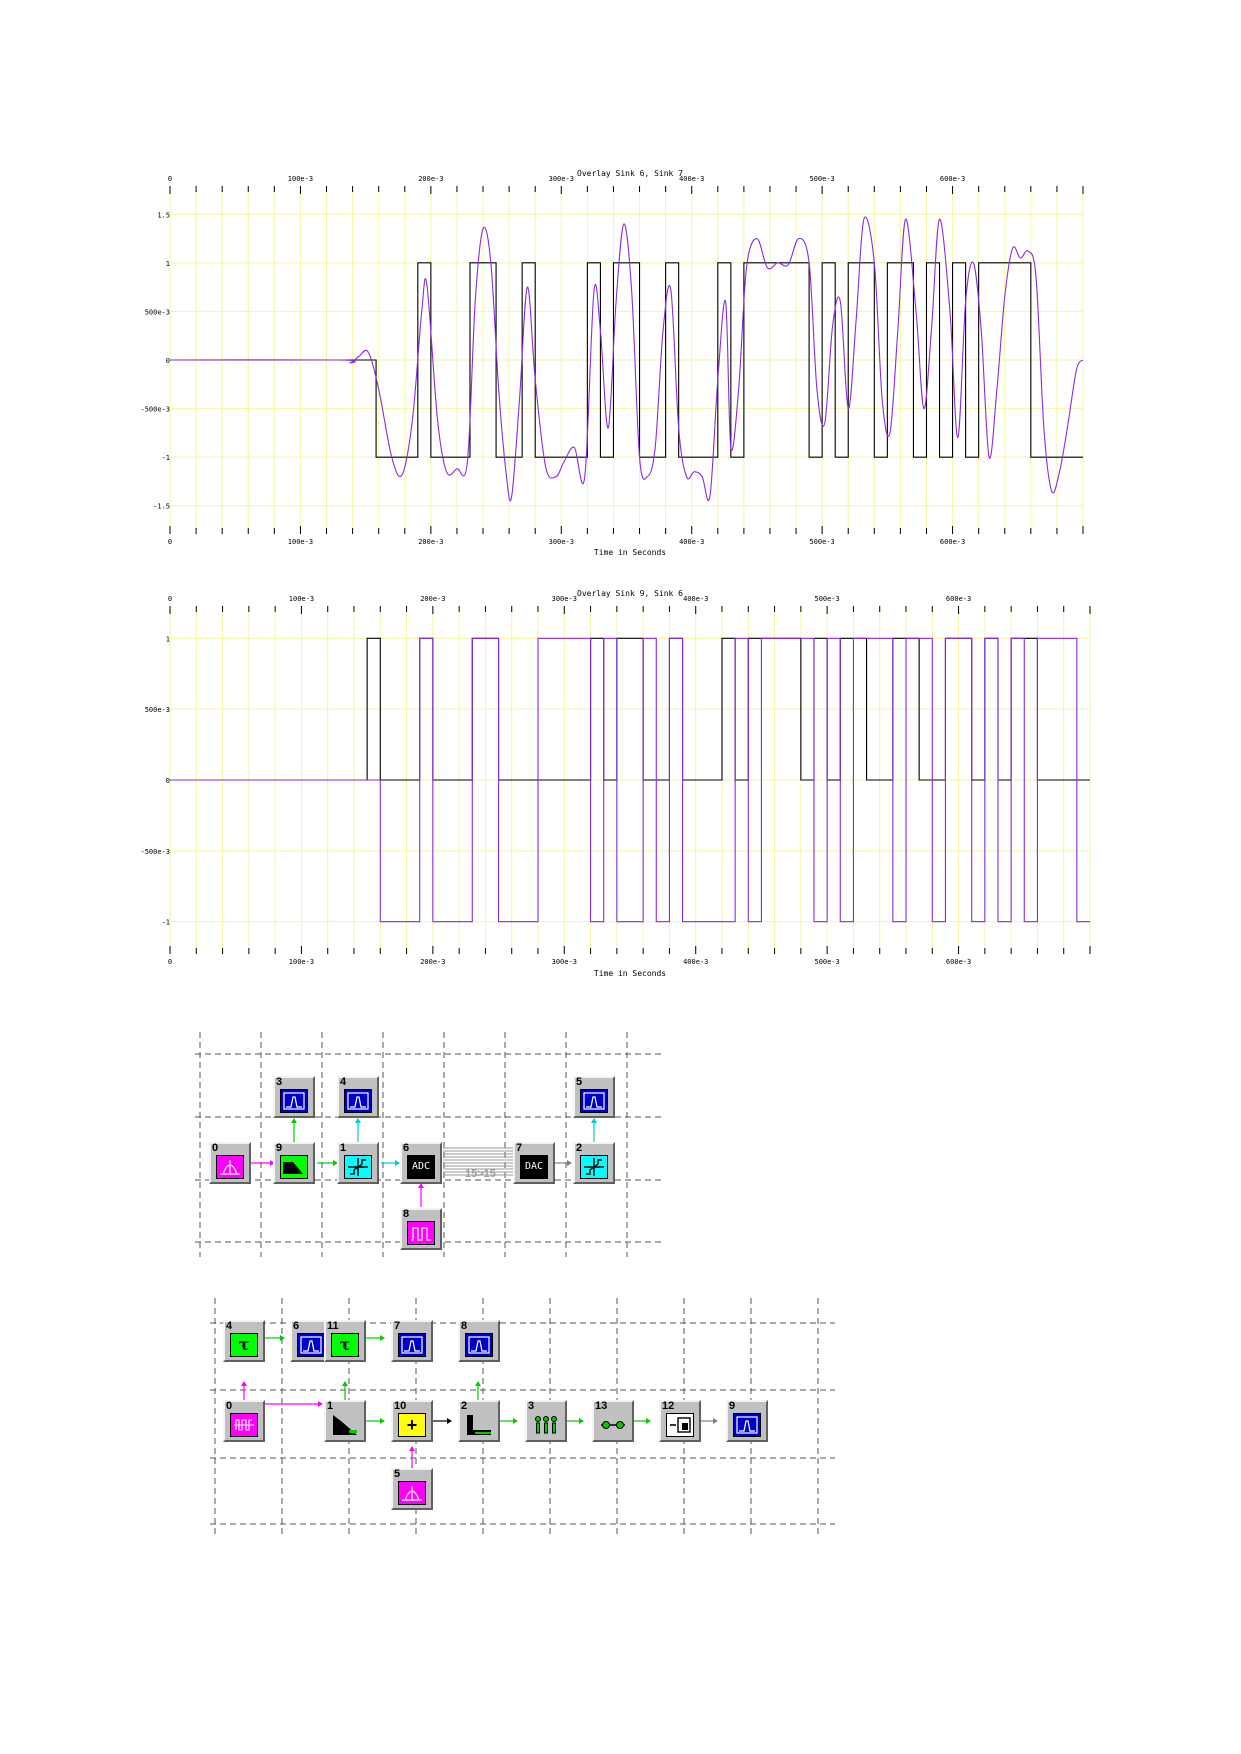  What do you see at coordinates (680, 1425) in the screenshot?
I see `decision-icon` at bounding box center [680, 1425].